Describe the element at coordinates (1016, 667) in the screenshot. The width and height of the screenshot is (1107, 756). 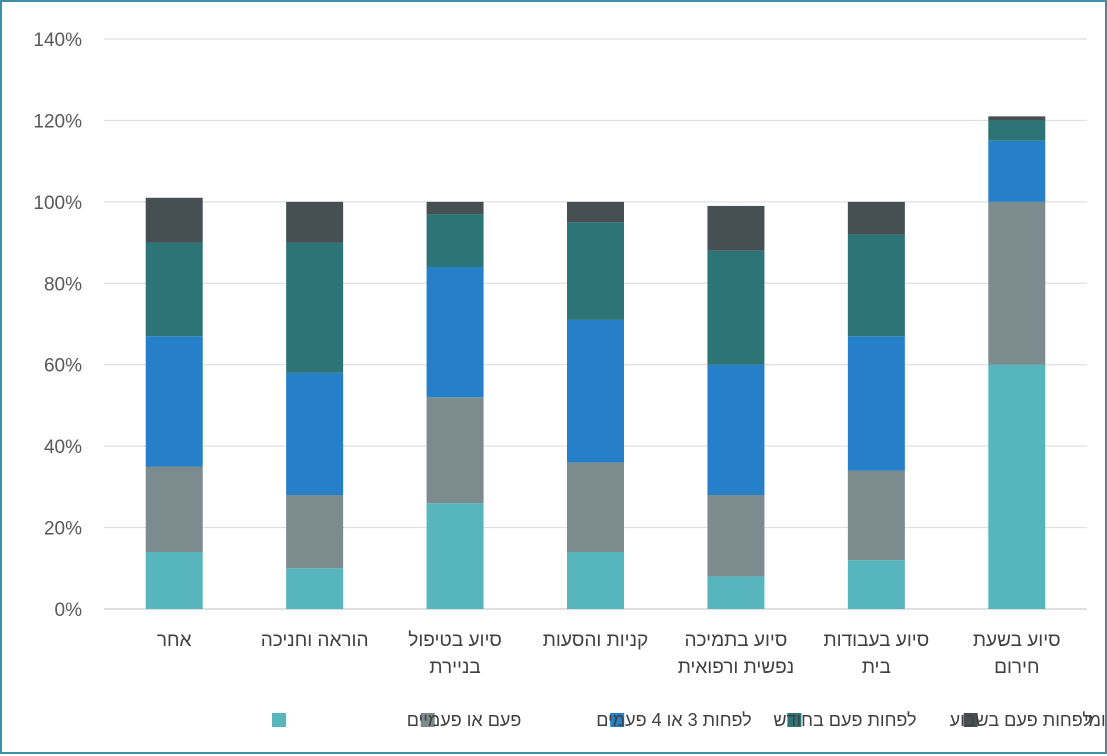
I see `x-tick-label: חירום` at that location.